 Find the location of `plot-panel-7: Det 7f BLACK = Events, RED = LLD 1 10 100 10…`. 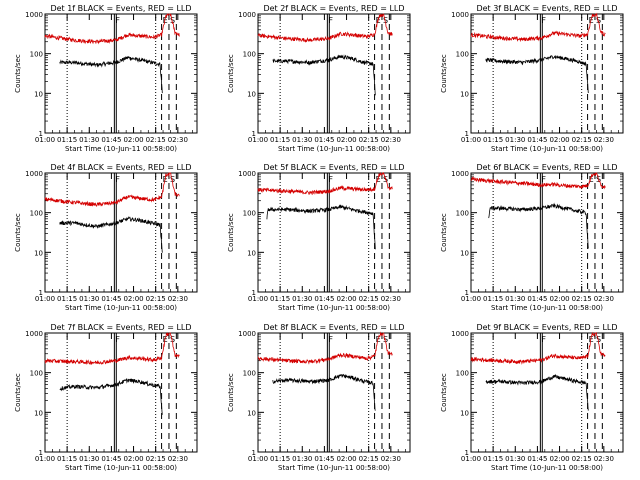

plot-panel-7: Det 7f BLACK = Events, RED = LLD 1 10 100 10… is located at coordinates (106, 397).